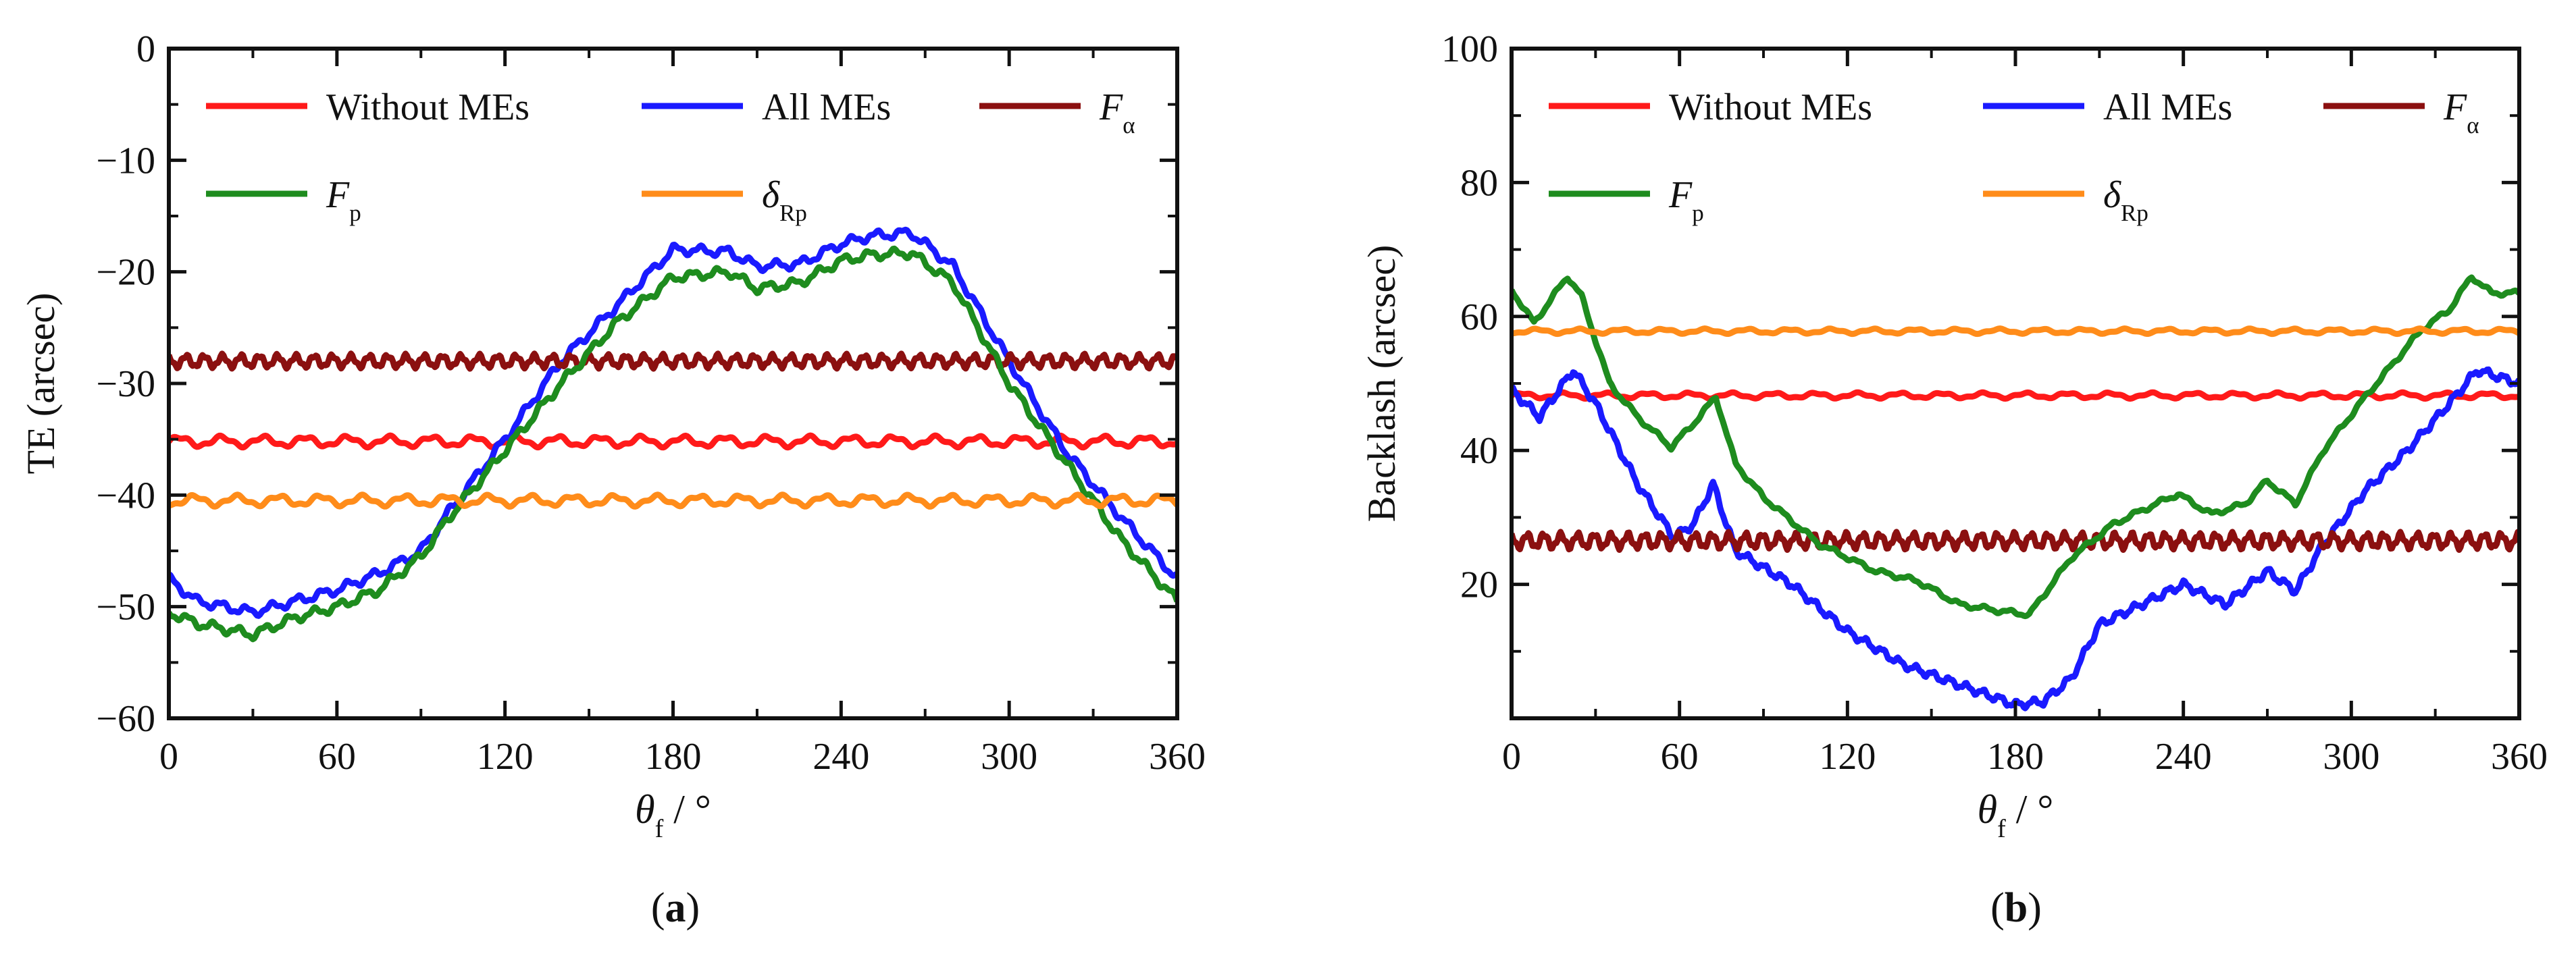 The width and height of the screenshot is (2576, 962). What do you see at coordinates (126, 161) in the screenshot?
I see `y-tick-label: −10` at bounding box center [126, 161].